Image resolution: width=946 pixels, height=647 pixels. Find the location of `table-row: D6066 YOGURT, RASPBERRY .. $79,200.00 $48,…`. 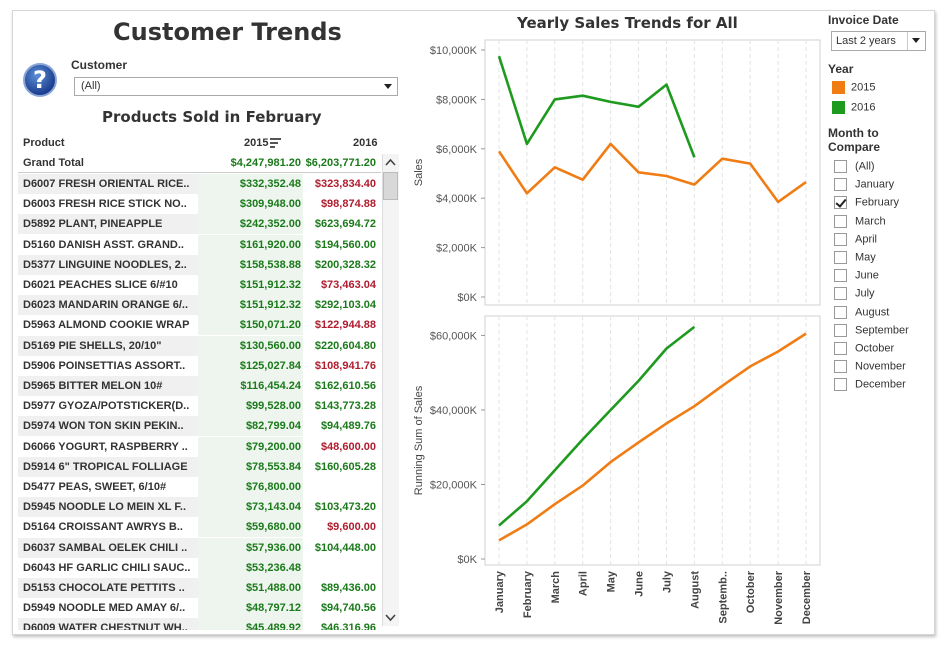

table-row: D6066 YOGURT, RASPBERRY .. $79,200.00 $48,… is located at coordinates (199, 446).